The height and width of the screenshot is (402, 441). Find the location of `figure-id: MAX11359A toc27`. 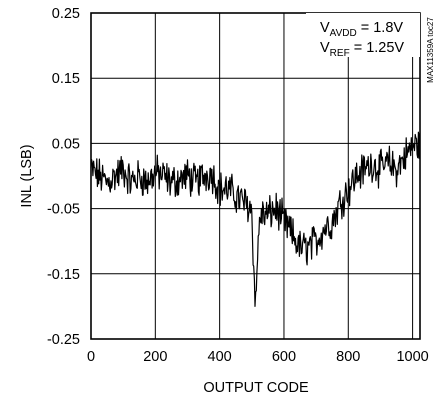

figure-id: MAX11359A toc27 is located at coordinates (430, 50).